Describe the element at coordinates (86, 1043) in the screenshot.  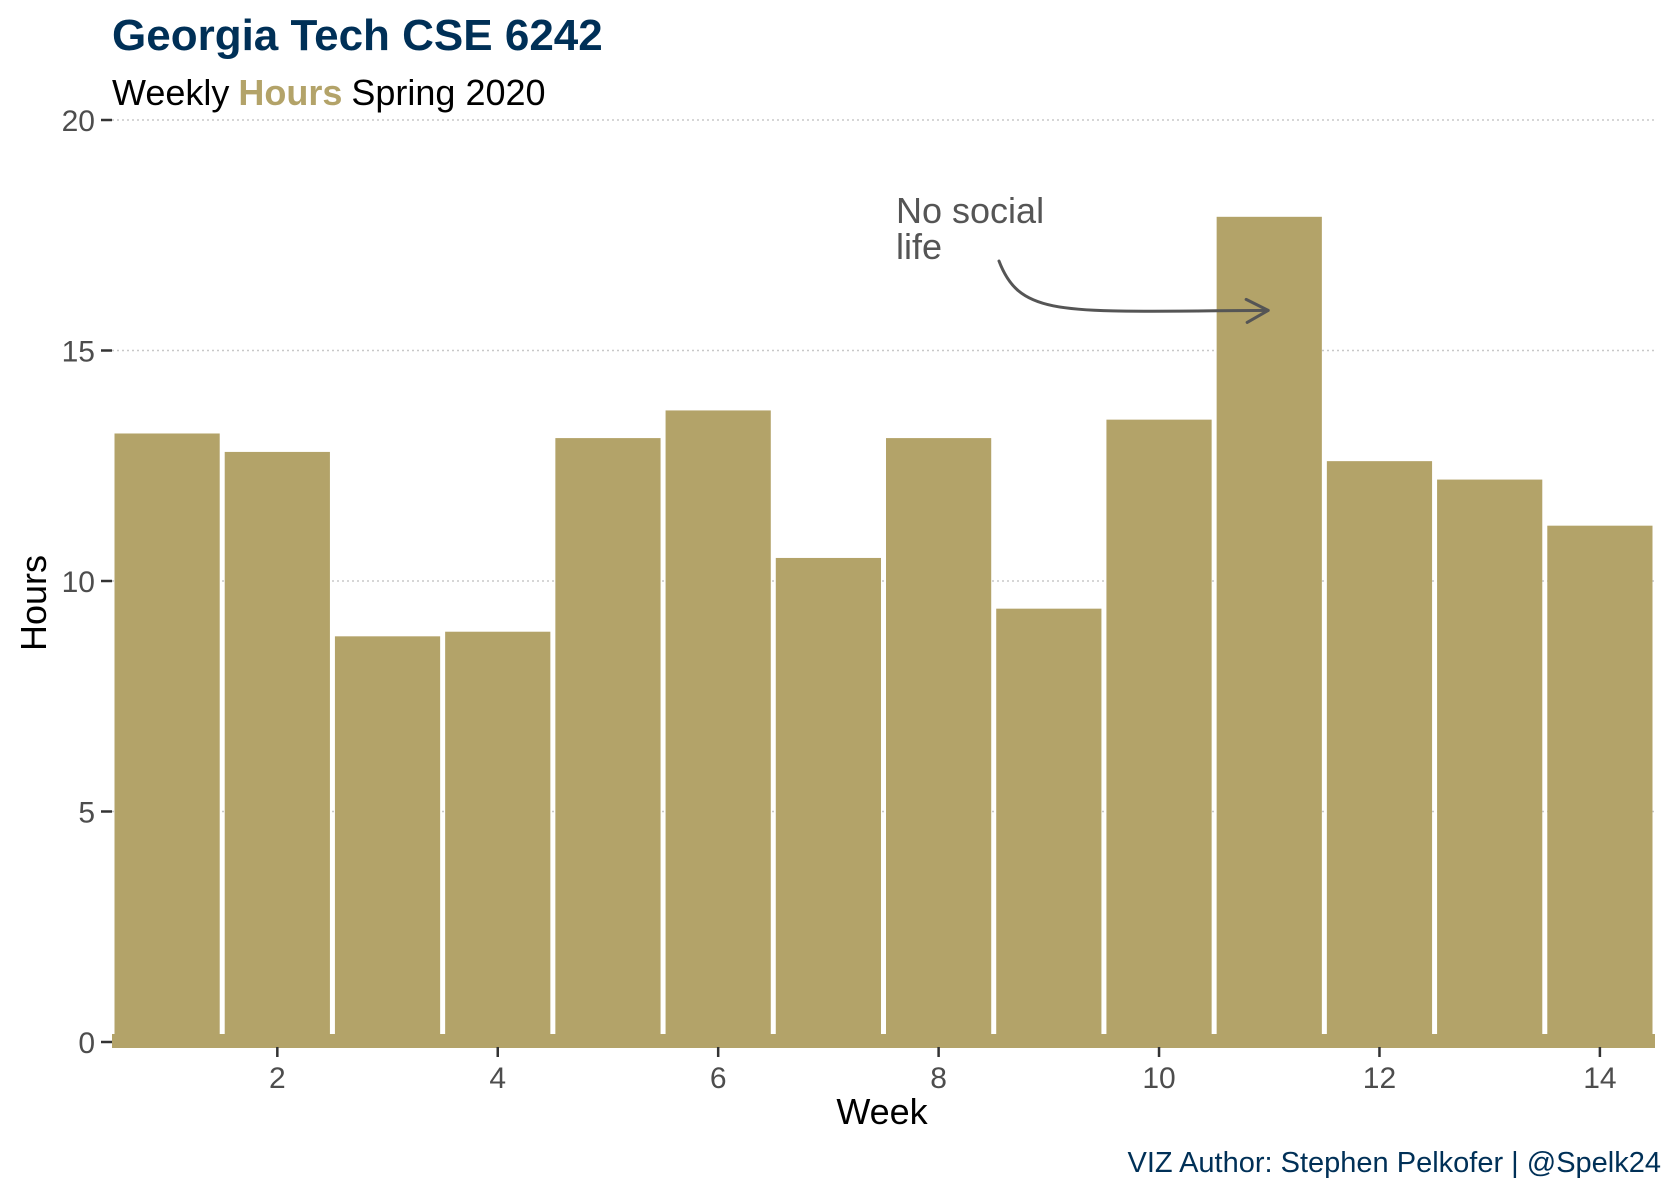
I see `y-tick-label: 0` at that location.